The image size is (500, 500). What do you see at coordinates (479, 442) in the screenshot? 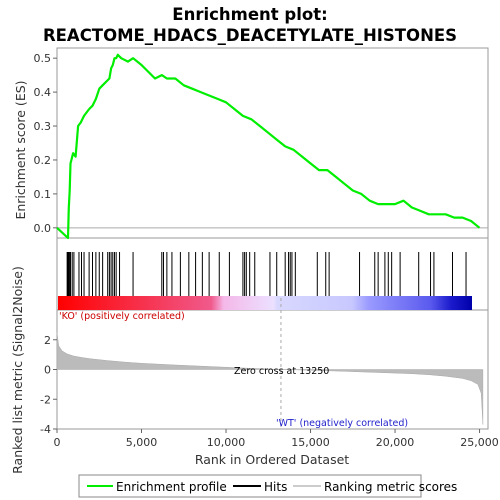
I see `x-tick-label: 25,000` at bounding box center [479, 442].